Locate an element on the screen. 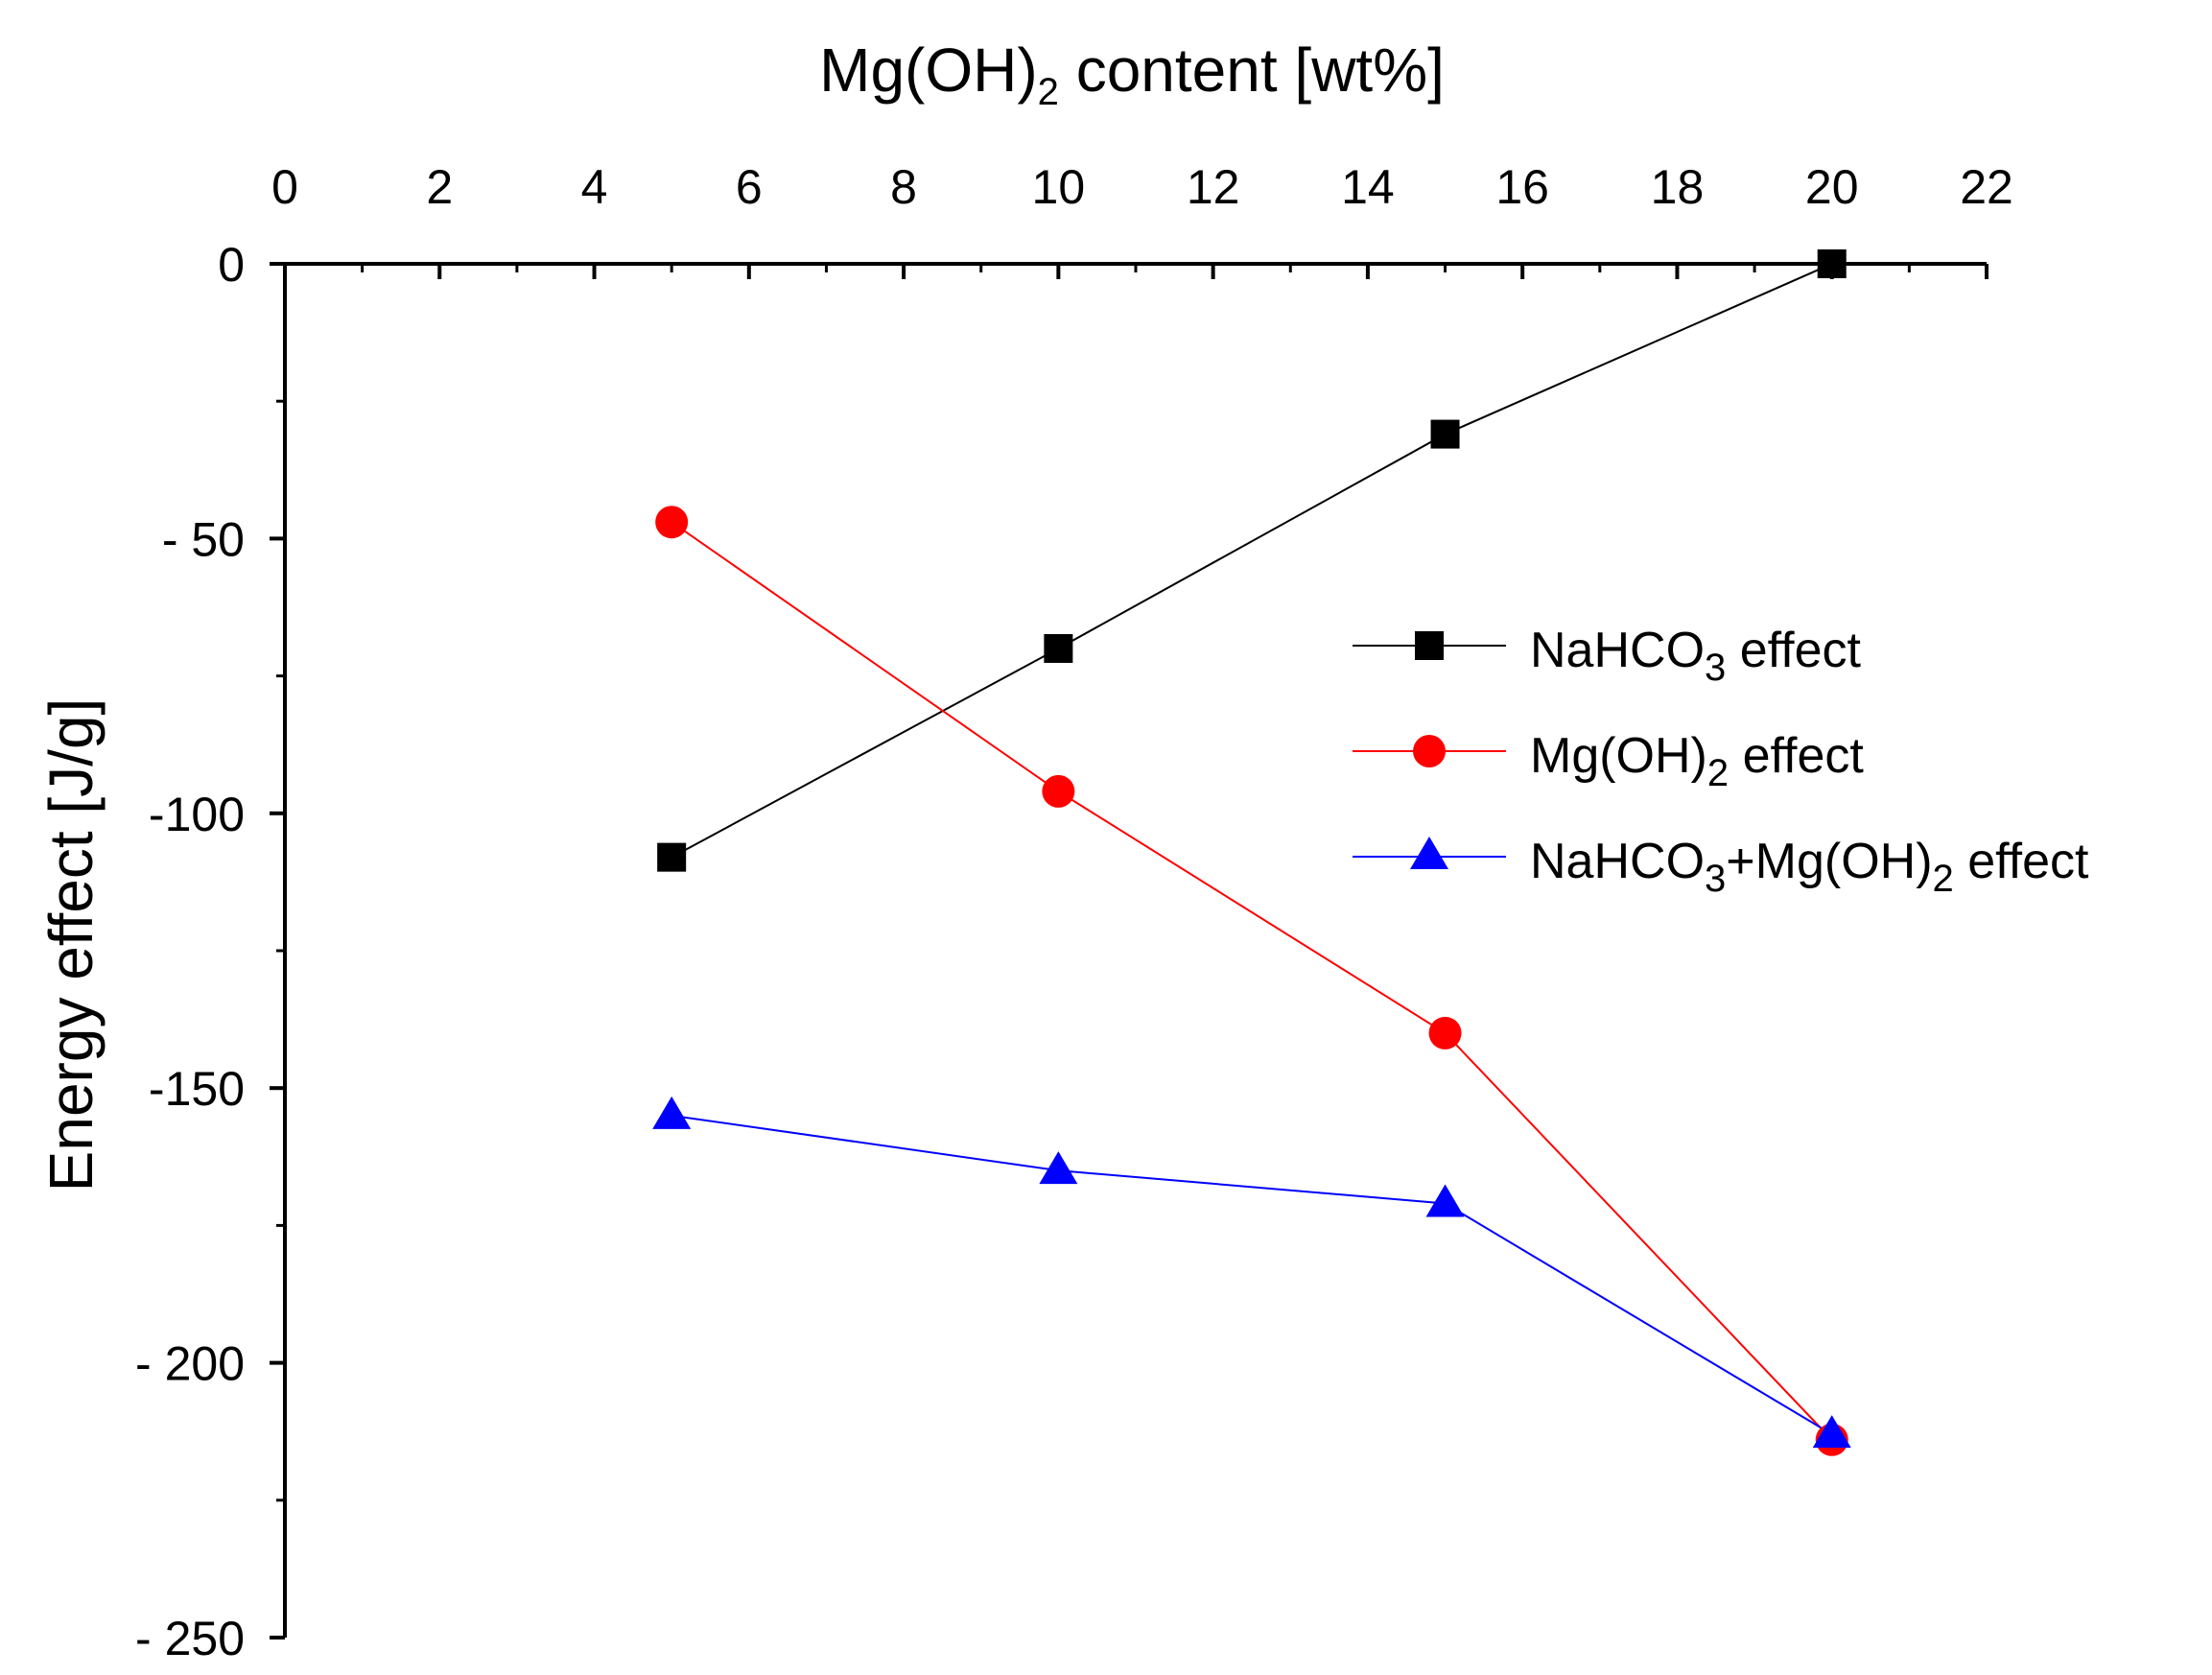  legend-label-nahco3: NaHCO3 effect is located at coordinates (1696, 656).